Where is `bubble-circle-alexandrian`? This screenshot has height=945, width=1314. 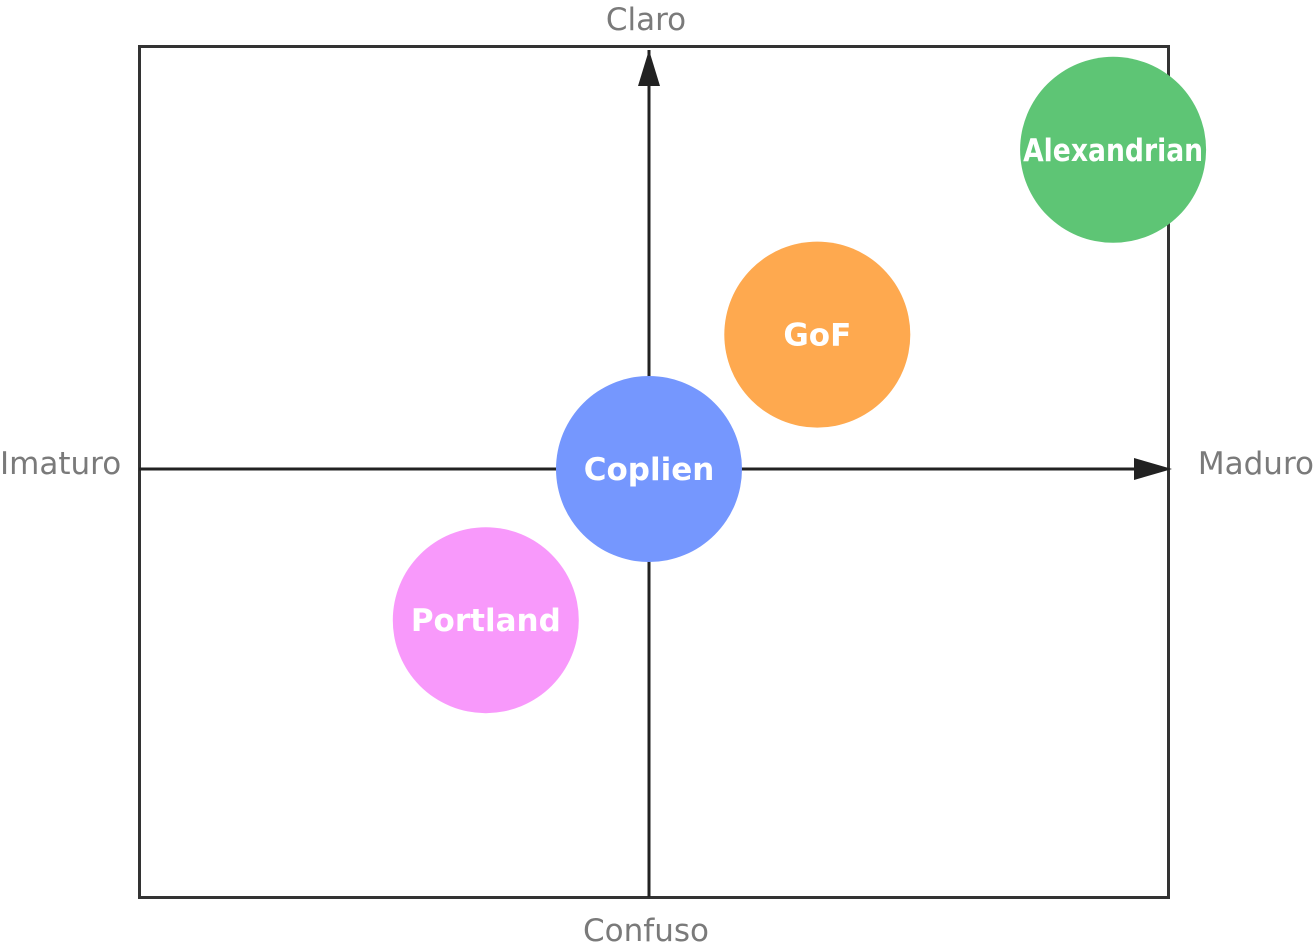
bubble-circle-alexandrian is located at coordinates (1113, 149).